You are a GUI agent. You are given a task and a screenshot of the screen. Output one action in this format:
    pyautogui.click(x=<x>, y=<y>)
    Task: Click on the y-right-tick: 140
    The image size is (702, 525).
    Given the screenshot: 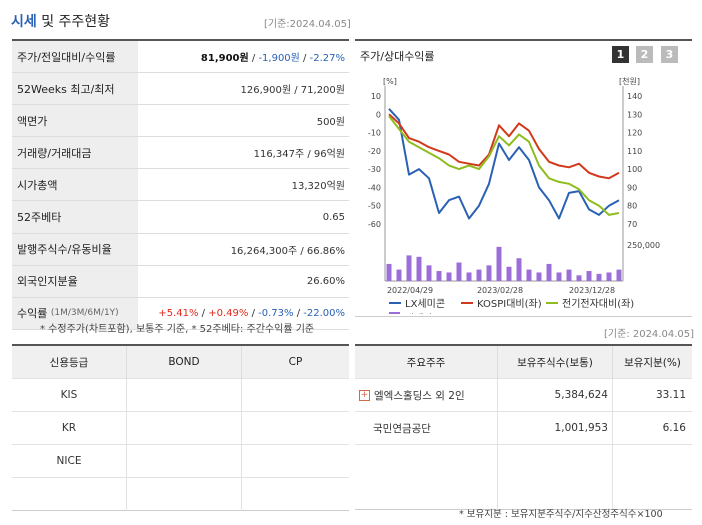 What is the action you would take?
    pyautogui.click(x=634, y=96)
    